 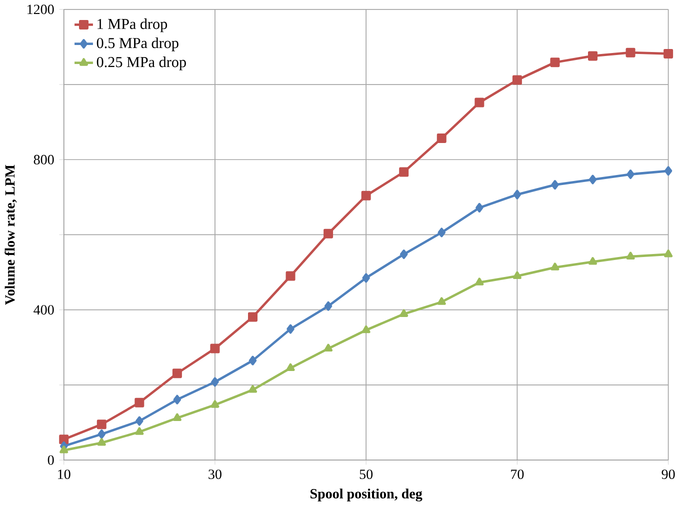 I want to click on y-tick-label: 0, so click(x=51, y=460).